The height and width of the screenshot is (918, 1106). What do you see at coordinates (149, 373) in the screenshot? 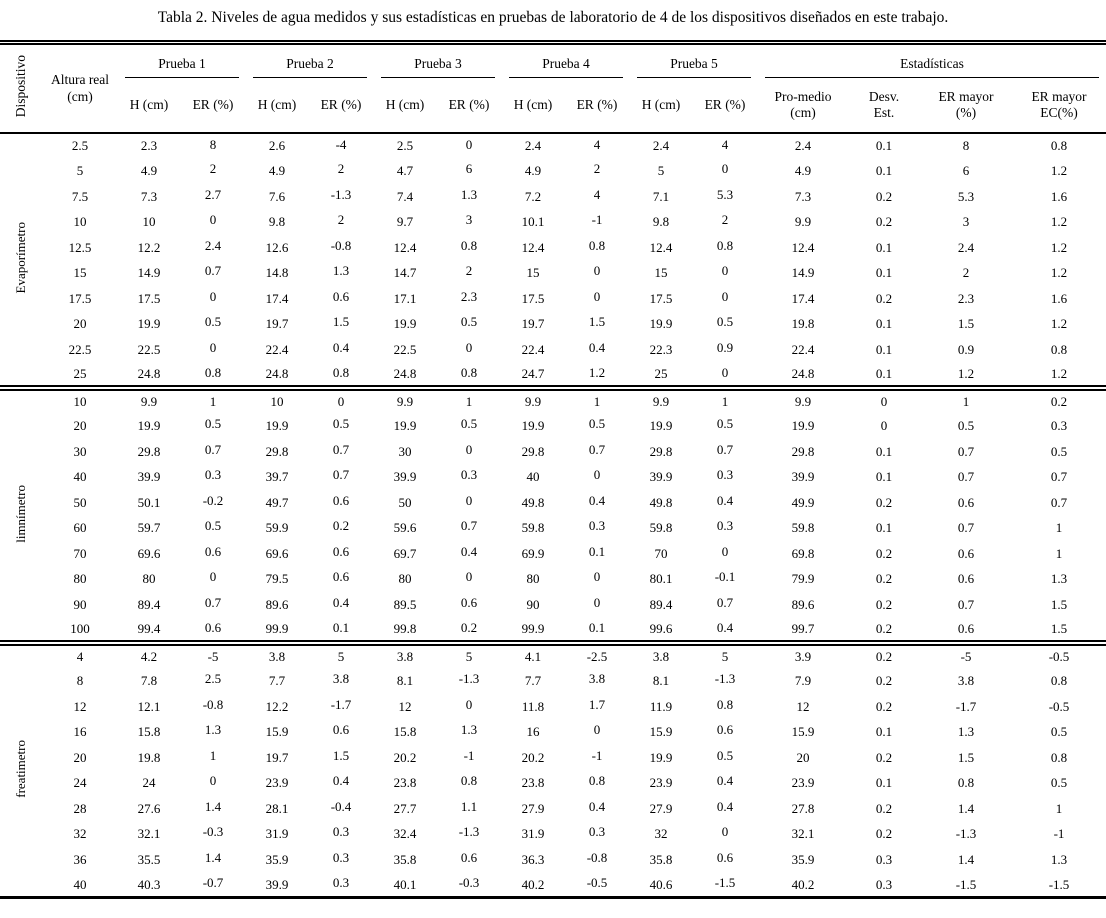
I see `h-cm-cell: 24.8` at bounding box center [149, 373].